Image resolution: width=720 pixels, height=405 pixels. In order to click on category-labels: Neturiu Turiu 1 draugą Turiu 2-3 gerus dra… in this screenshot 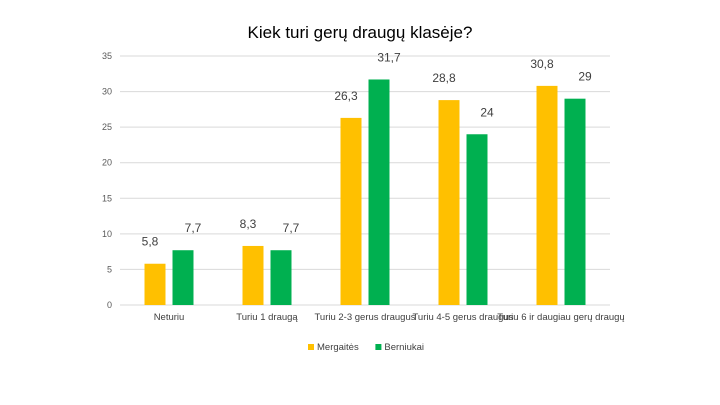, I will do `click(389, 317)`.